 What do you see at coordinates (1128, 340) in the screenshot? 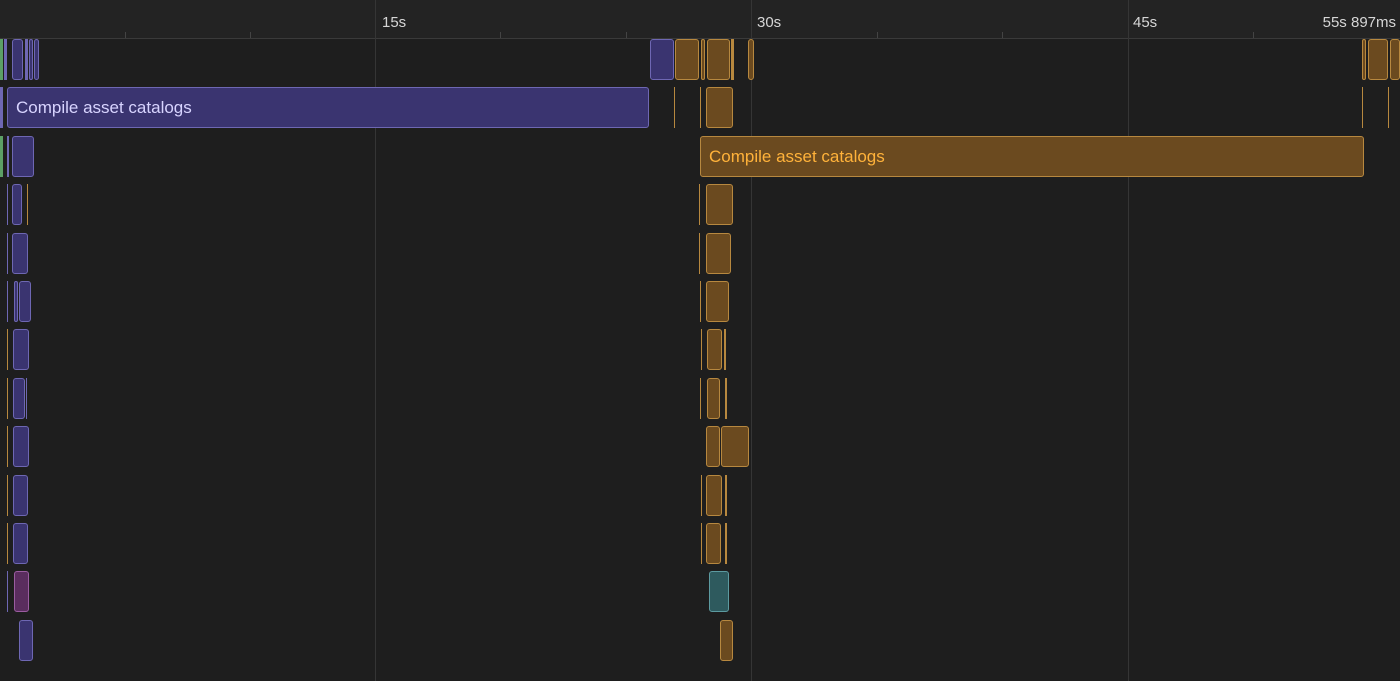
I see `gridline-45s` at bounding box center [1128, 340].